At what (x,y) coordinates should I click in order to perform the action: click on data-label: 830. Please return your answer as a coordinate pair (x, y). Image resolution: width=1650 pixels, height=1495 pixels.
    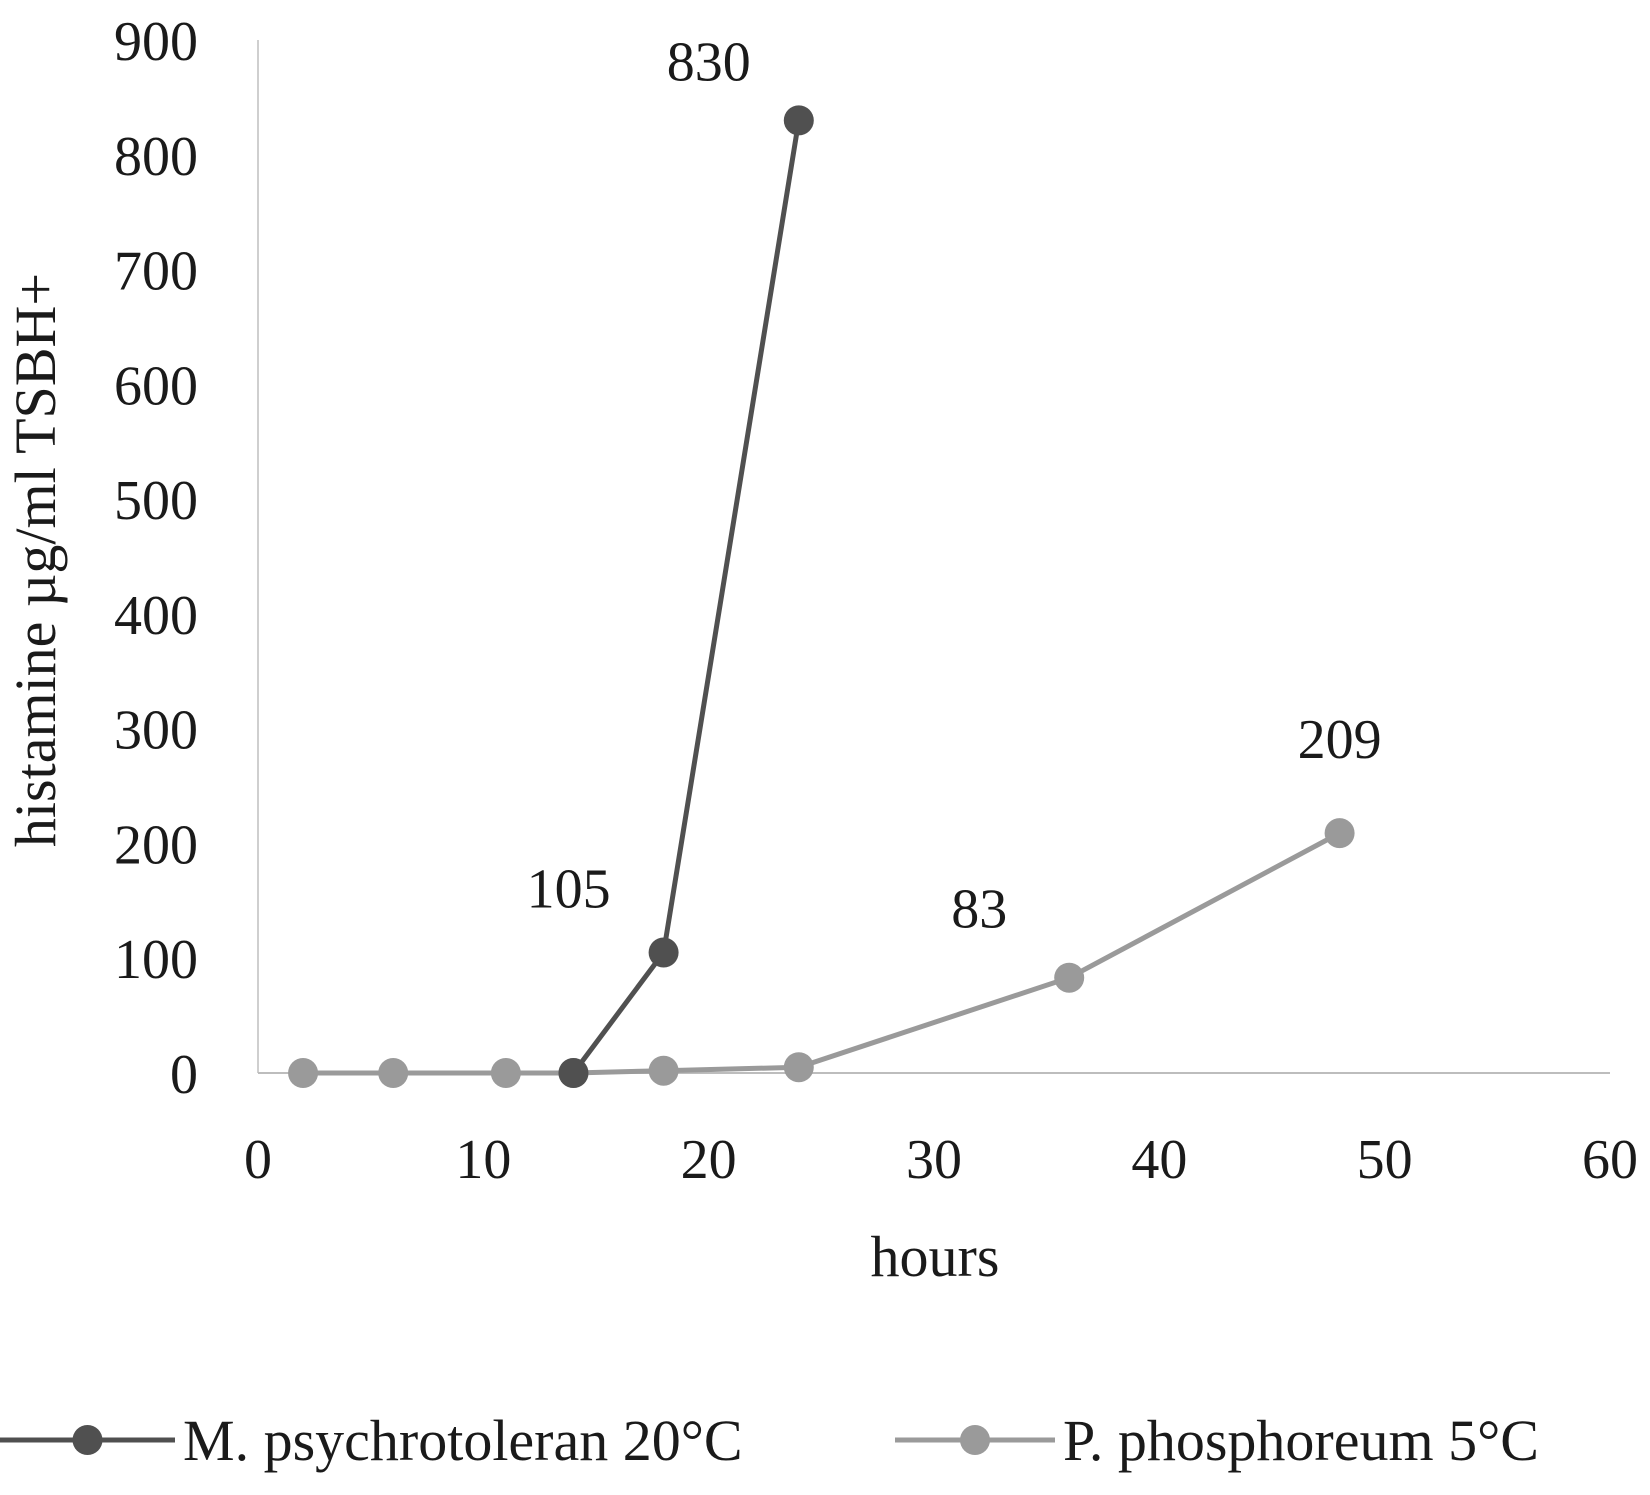
    Looking at the image, I should click on (709, 62).